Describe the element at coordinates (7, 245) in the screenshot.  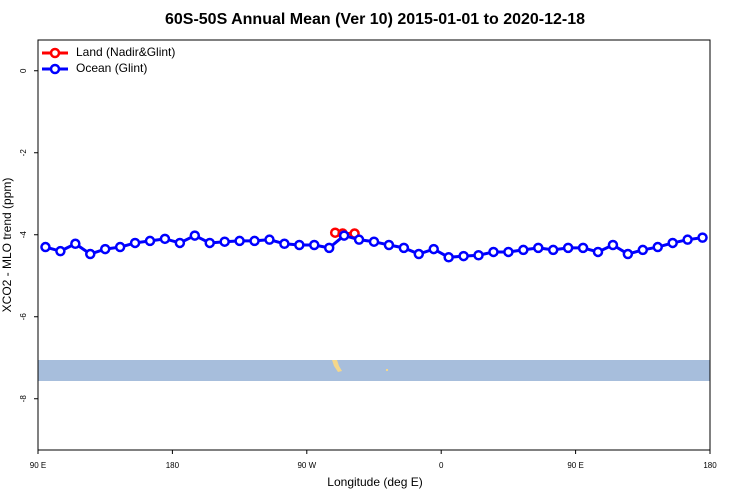
I see `y-axis-label: XCO2 - MLO trend (ppm)` at that location.